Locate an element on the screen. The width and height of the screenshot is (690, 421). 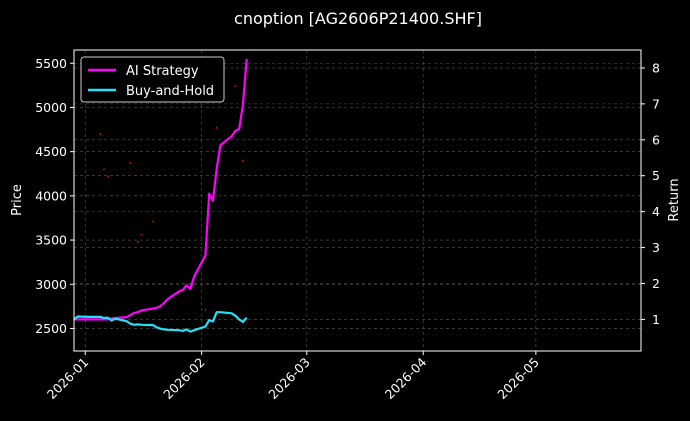
series-line-buy-and-hold is located at coordinates (160, 322).